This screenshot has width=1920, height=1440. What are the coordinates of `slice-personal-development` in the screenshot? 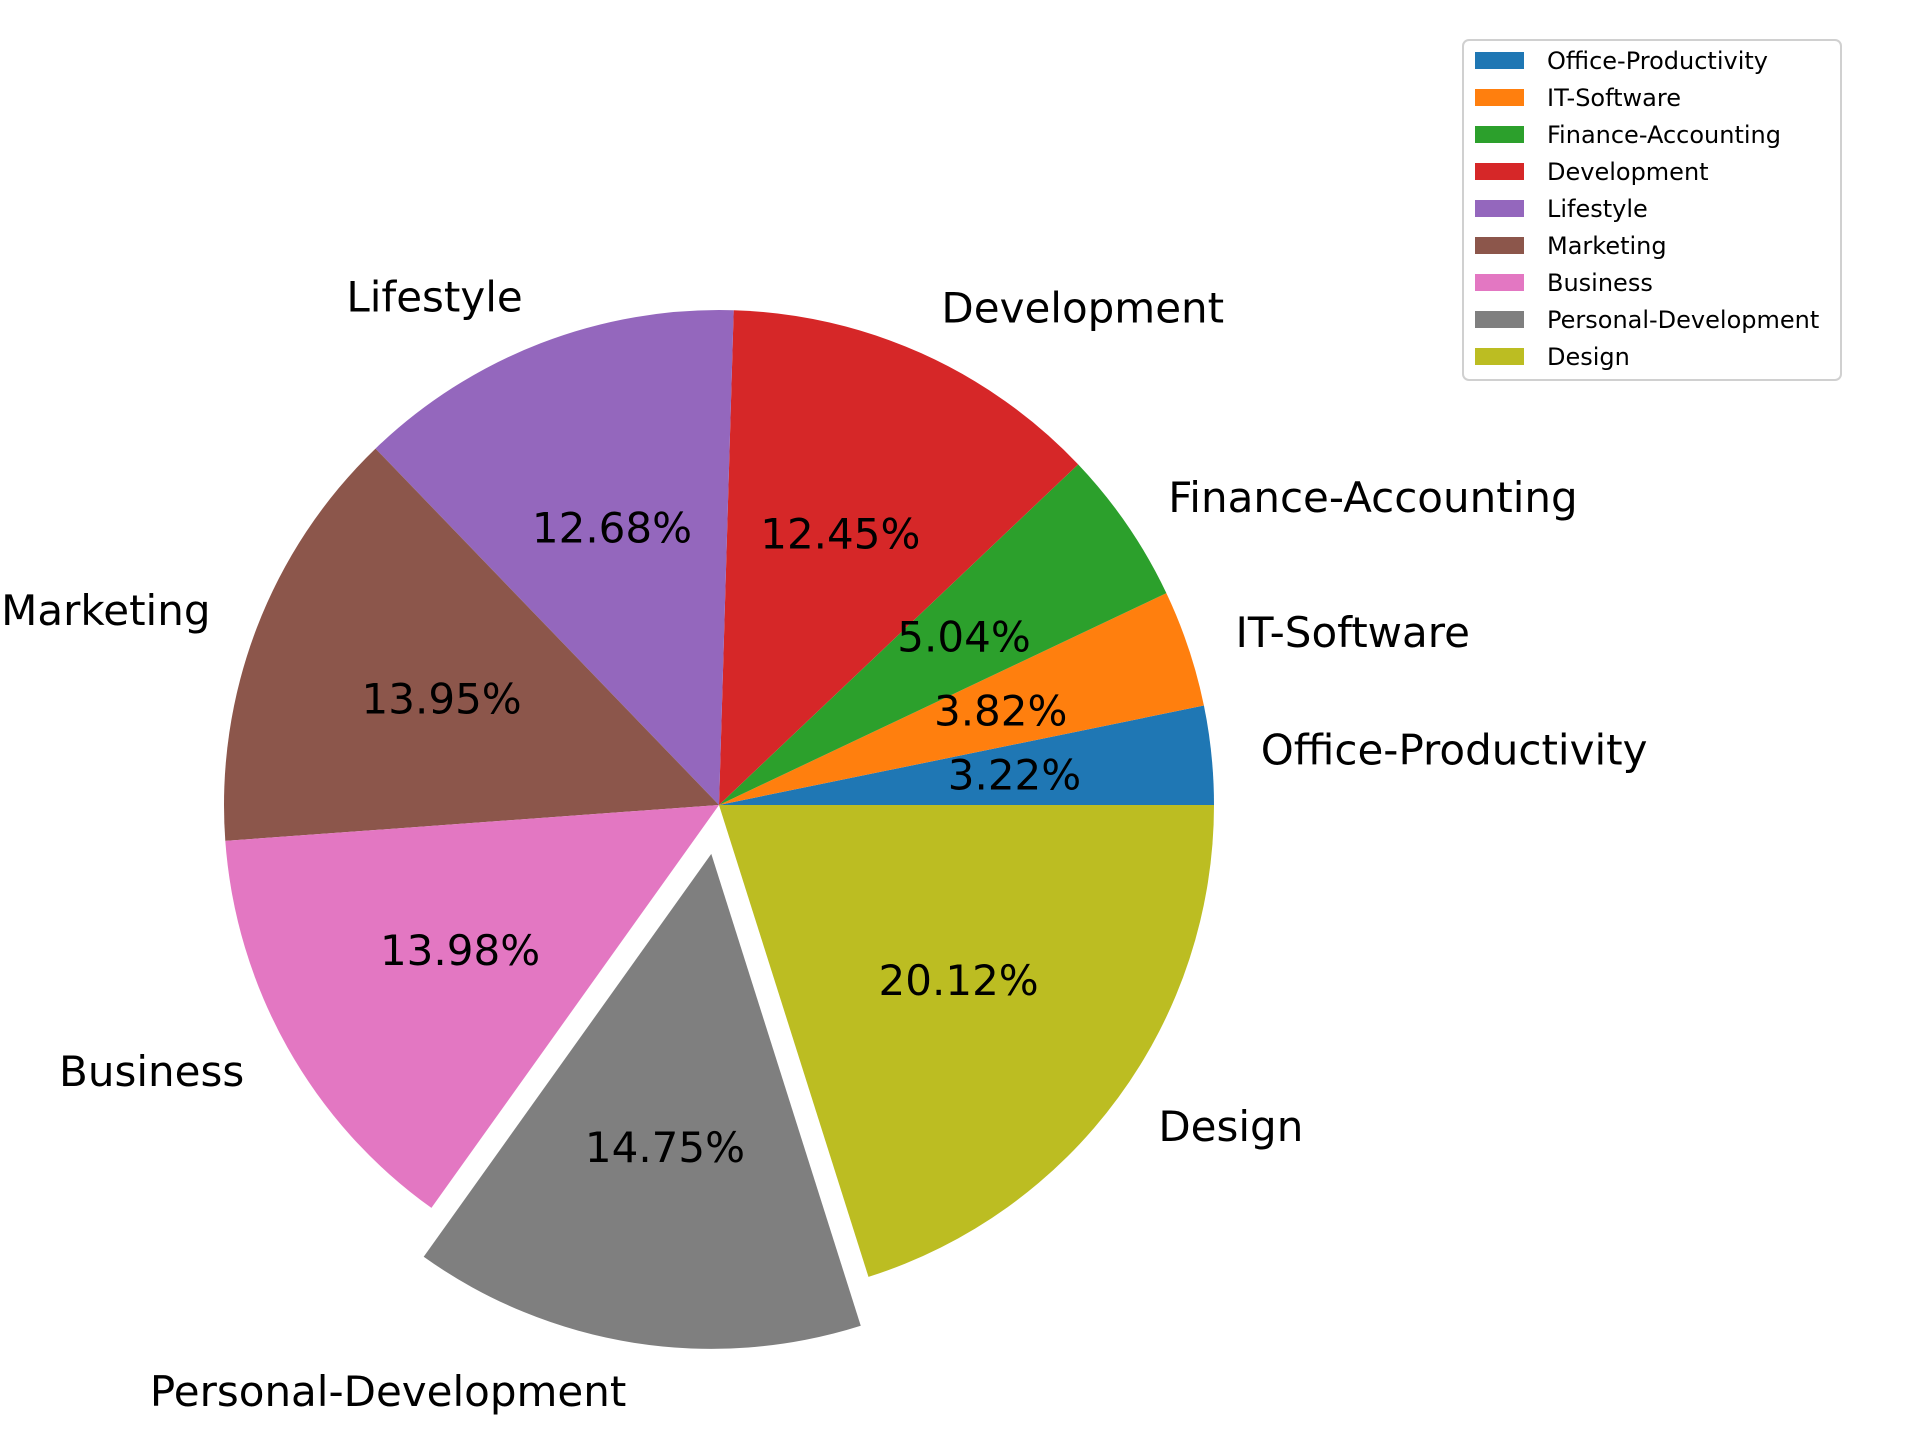 It's located at (642, 1101).